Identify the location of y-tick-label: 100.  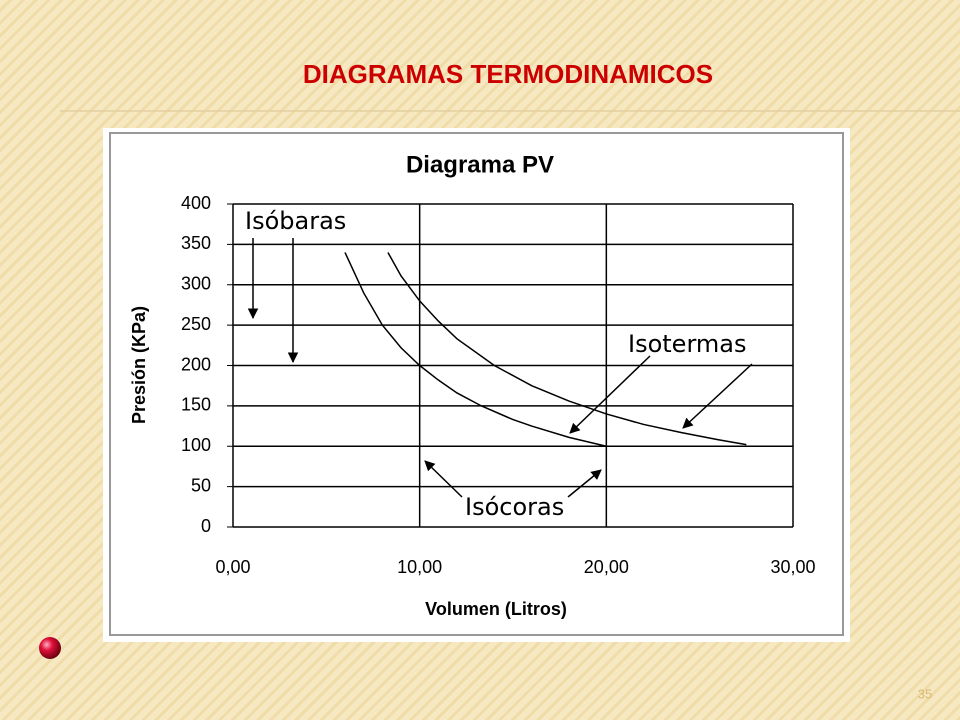
(196, 445).